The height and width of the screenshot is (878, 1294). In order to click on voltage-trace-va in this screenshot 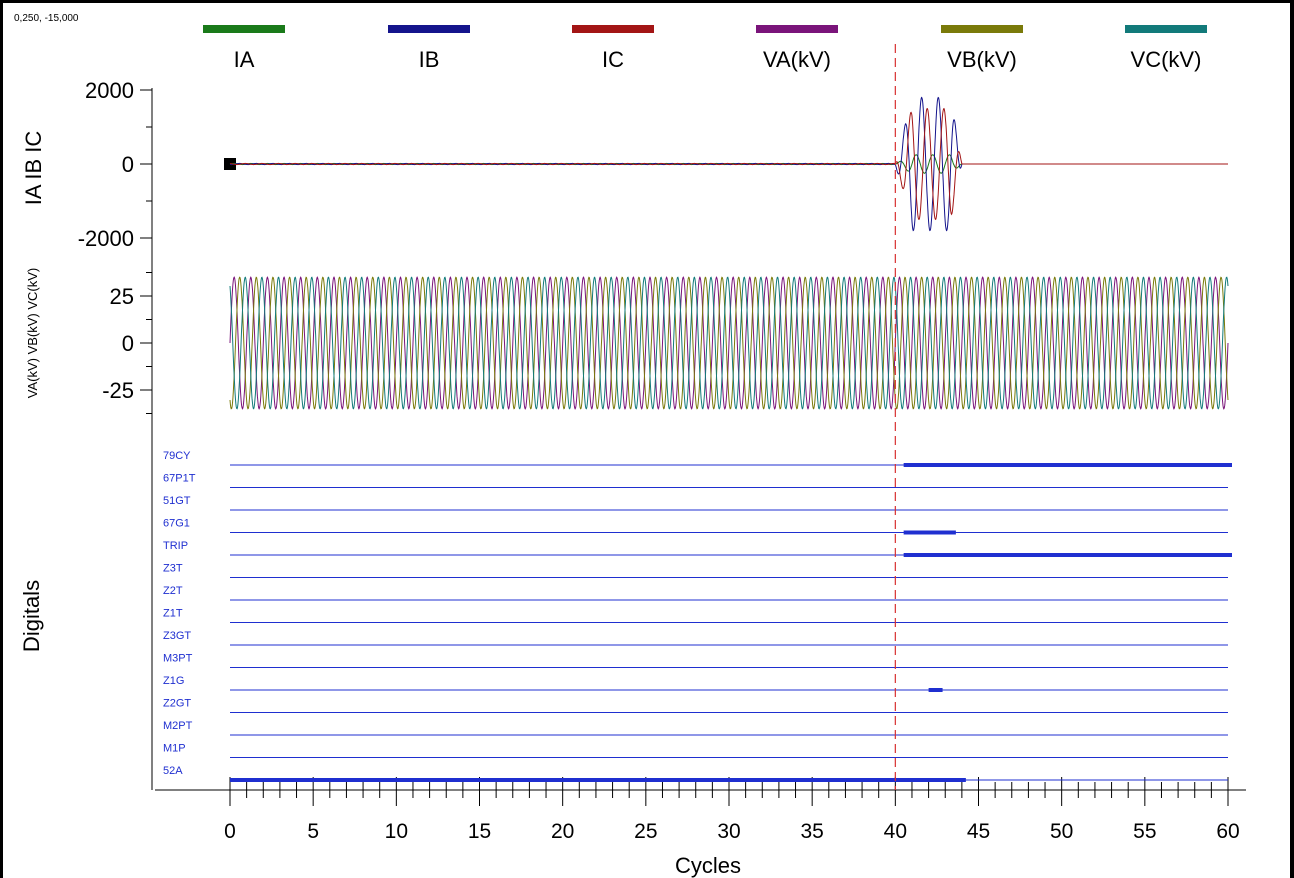, I will do `click(729, 343)`.